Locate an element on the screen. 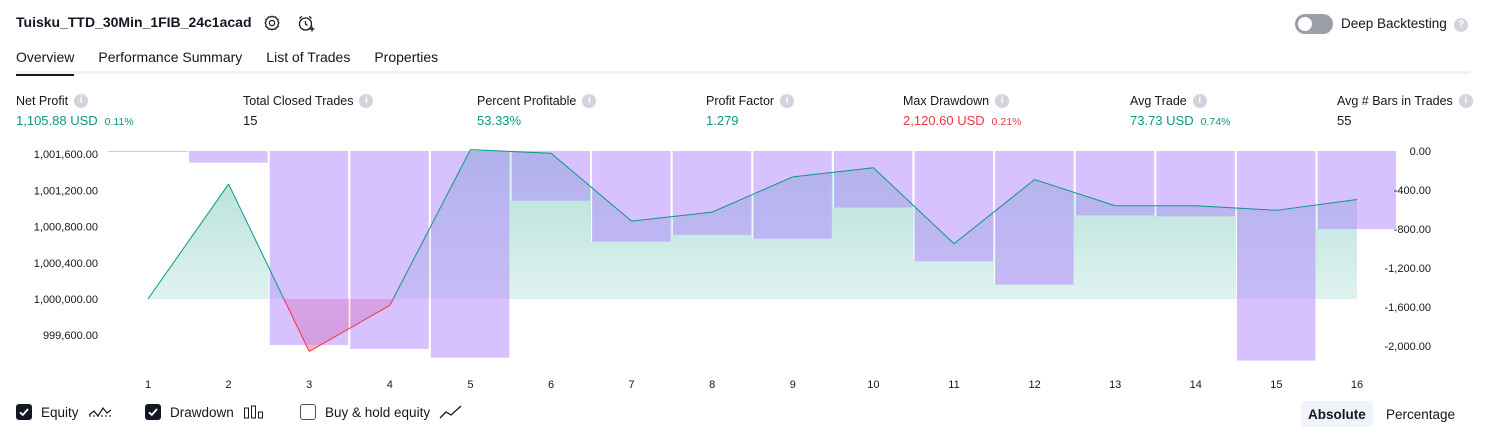  x-tick-label: 4 is located at coordinates (390, 385).